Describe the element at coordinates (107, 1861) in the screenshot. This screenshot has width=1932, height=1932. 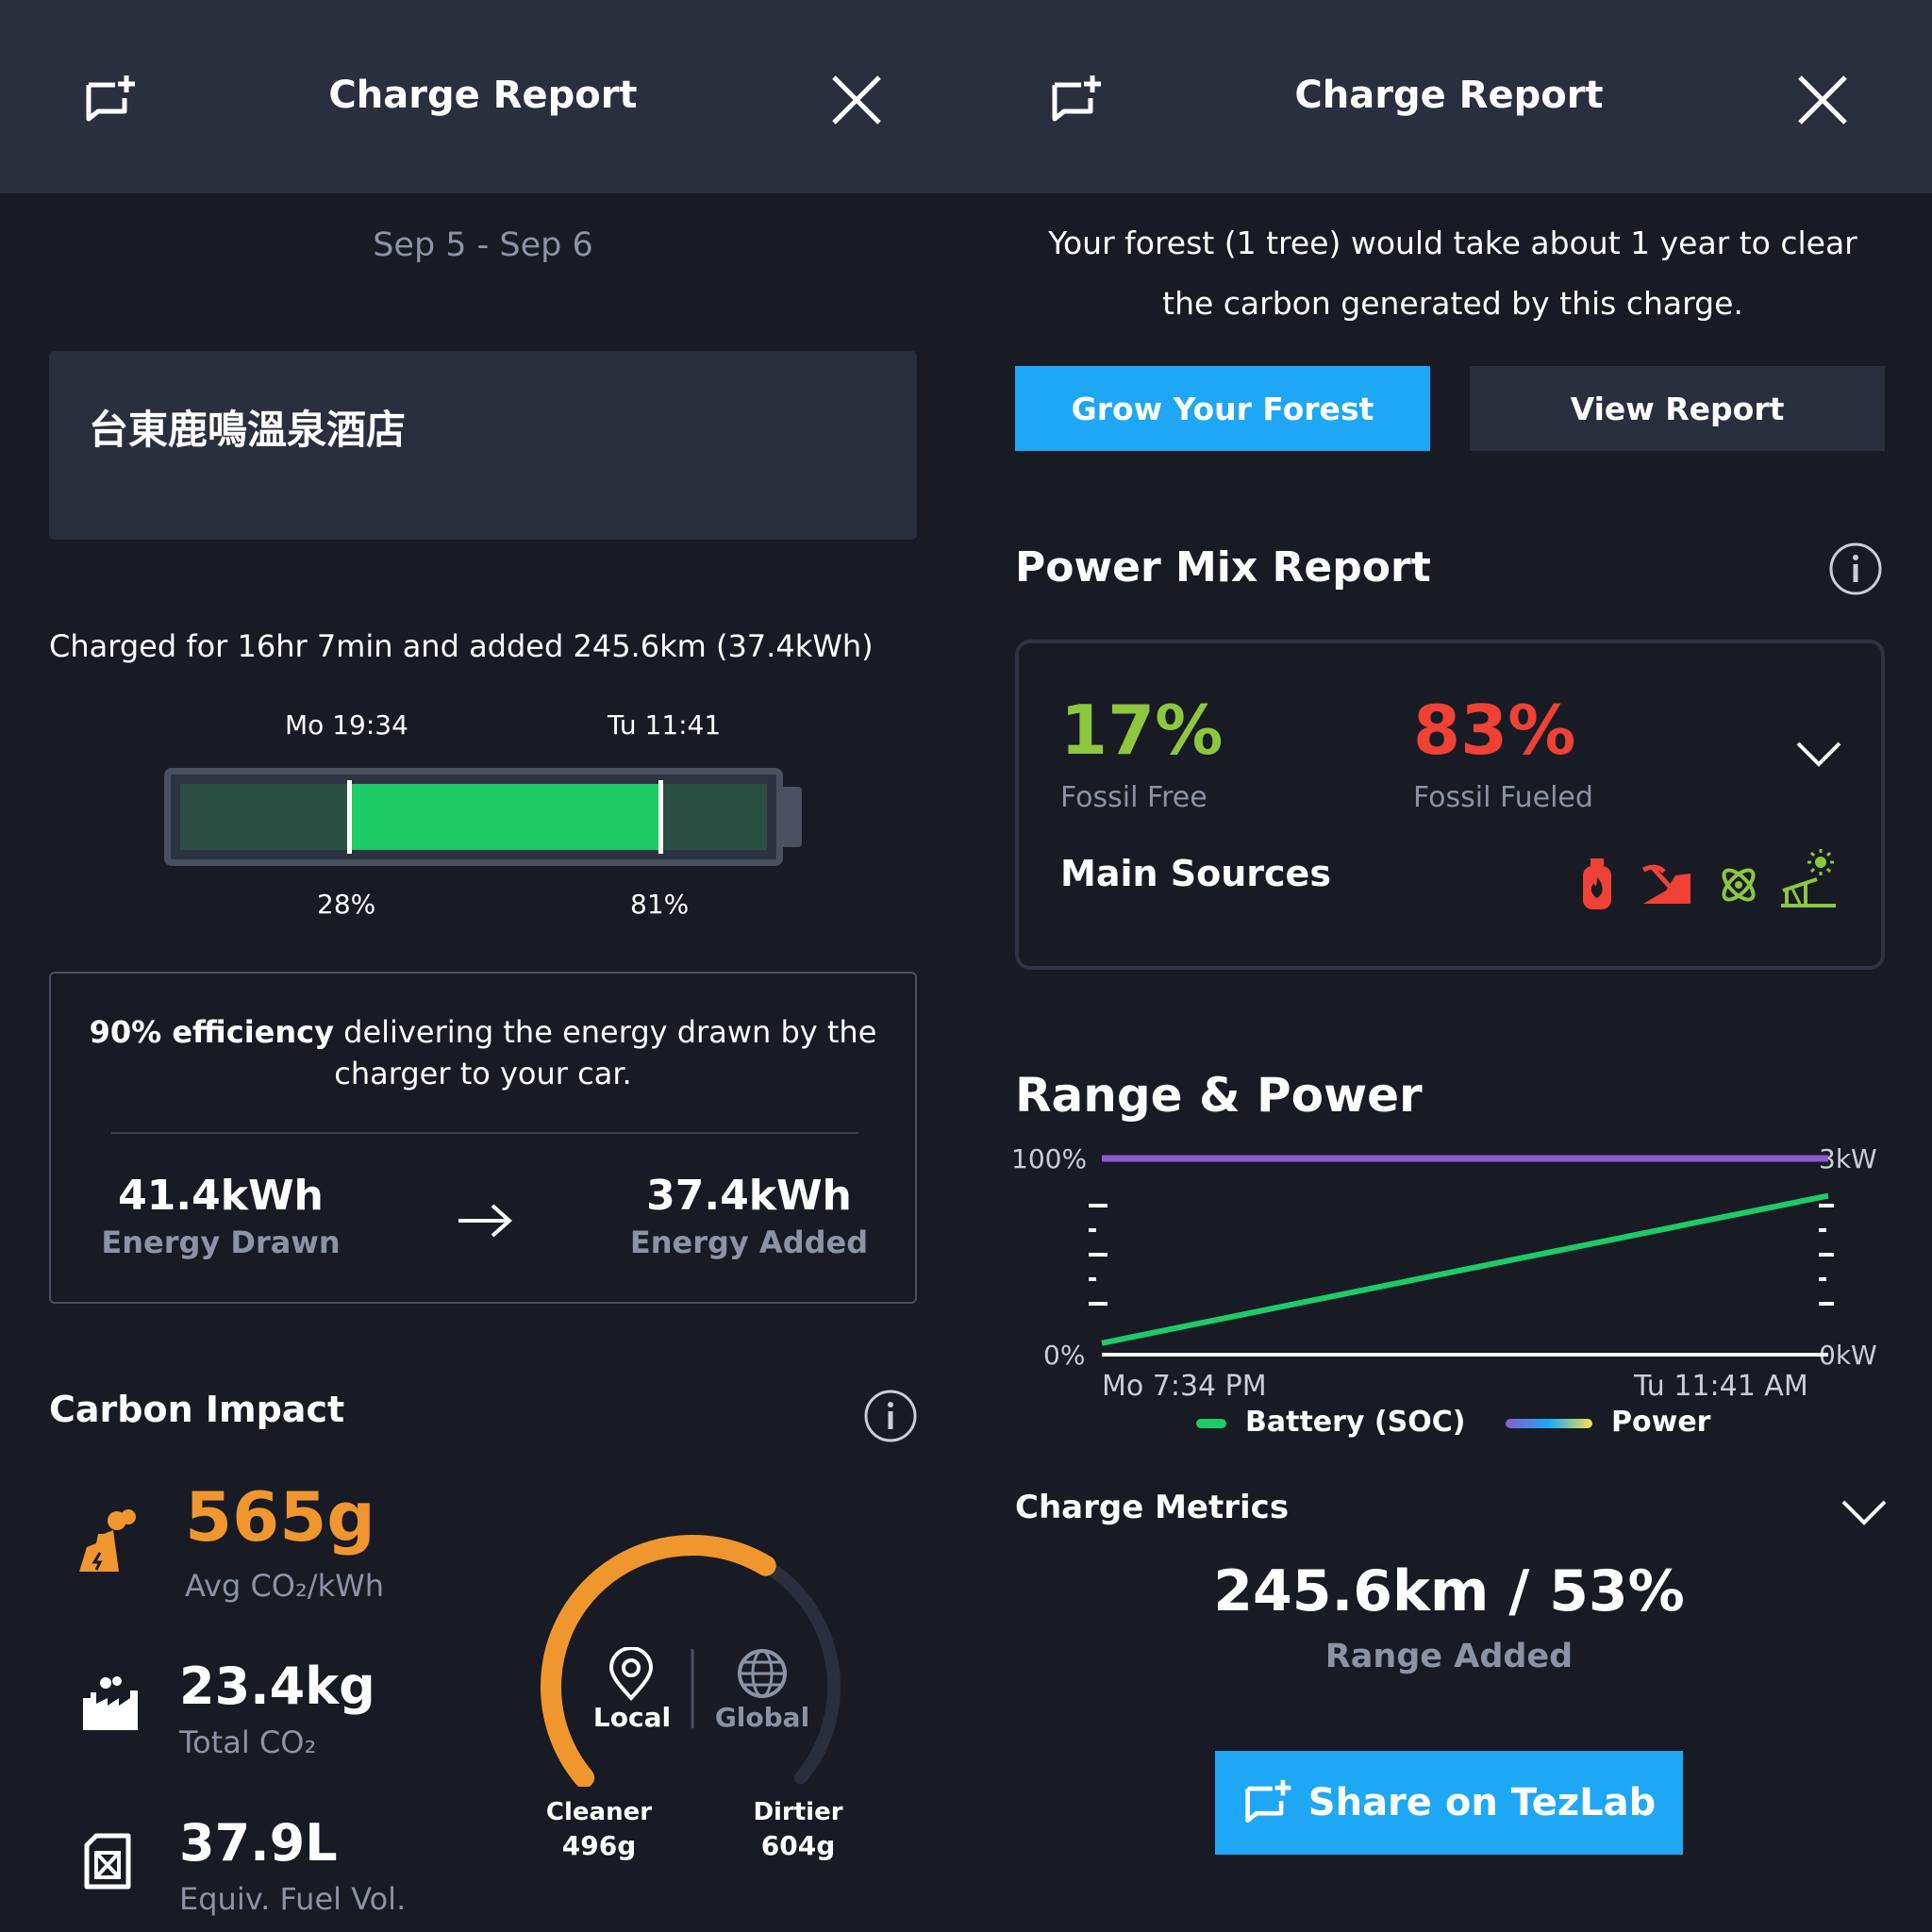
I see `fuel-can-icon` at that location.